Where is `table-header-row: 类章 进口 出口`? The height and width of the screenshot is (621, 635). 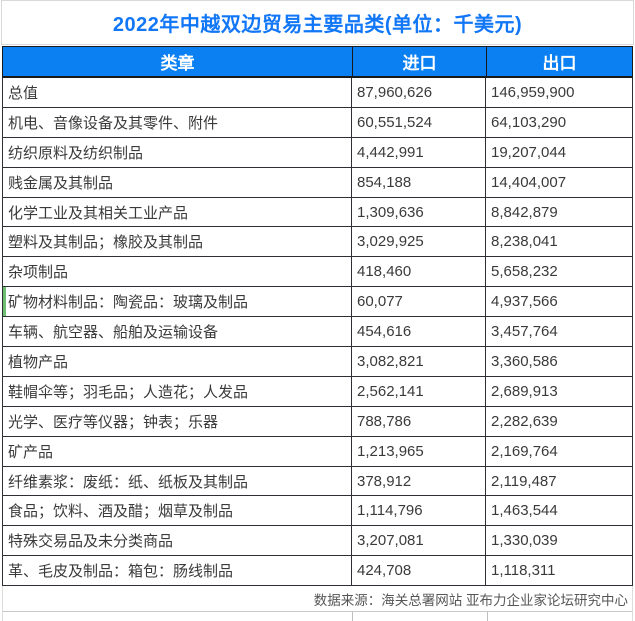 table-header-row: 类章 进口 出口 is located at coordinates (317, 62).